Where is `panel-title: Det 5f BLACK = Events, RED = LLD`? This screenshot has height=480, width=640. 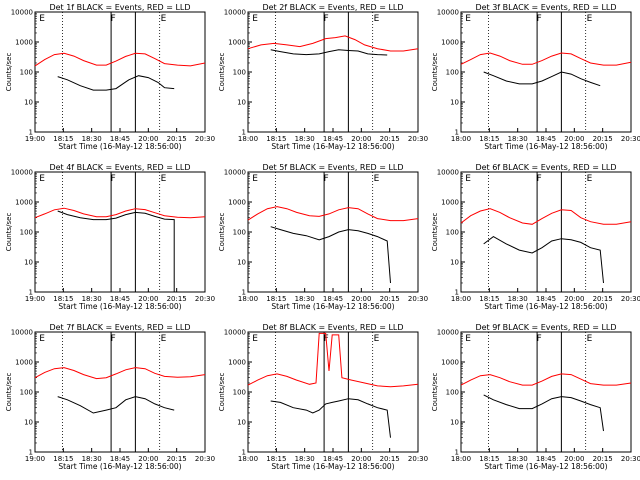 panel-title: Det 5f BLACK = Events, RED = LLD is located at coordinates (332, 167).